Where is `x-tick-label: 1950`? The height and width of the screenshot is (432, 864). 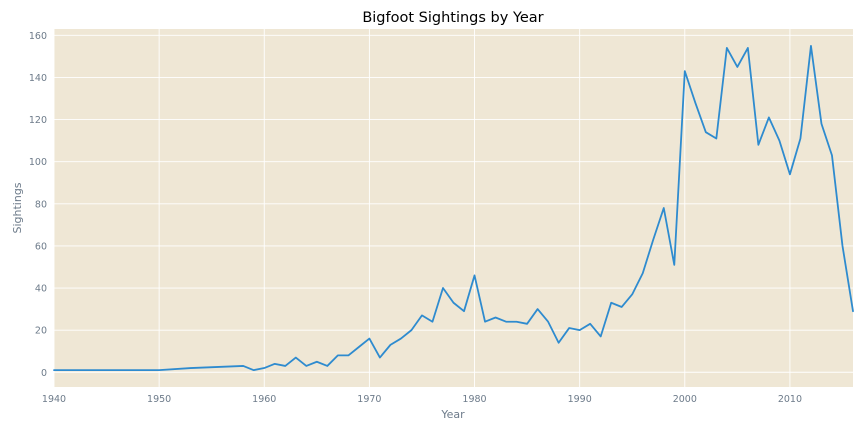 x-tick-label: 1950 is located at coordinates (159, 399).